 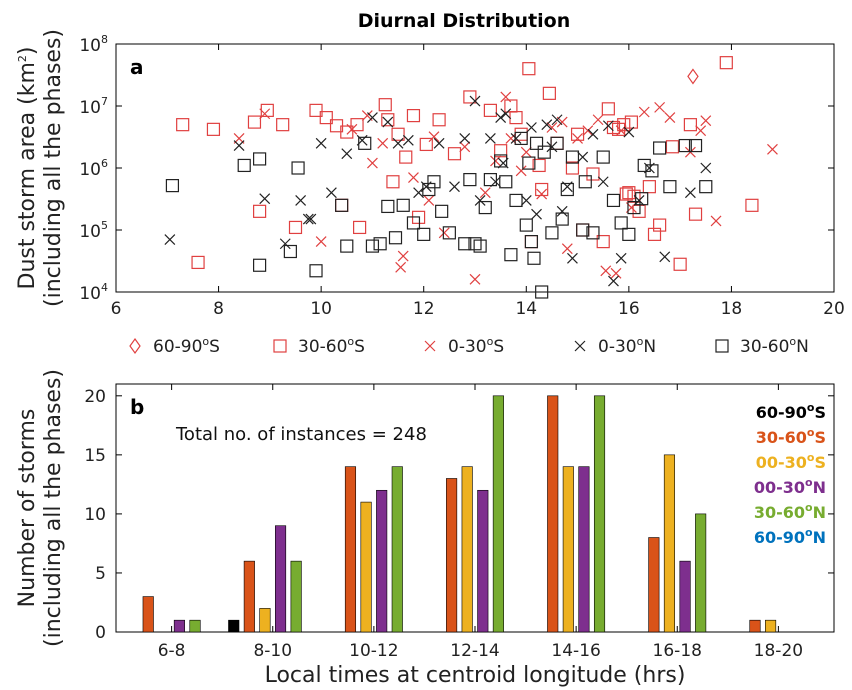 What do you see at coordinates (218, 309) in the screenshot?
I see `x-tick-label: 8` at bounding box center [218, 309].